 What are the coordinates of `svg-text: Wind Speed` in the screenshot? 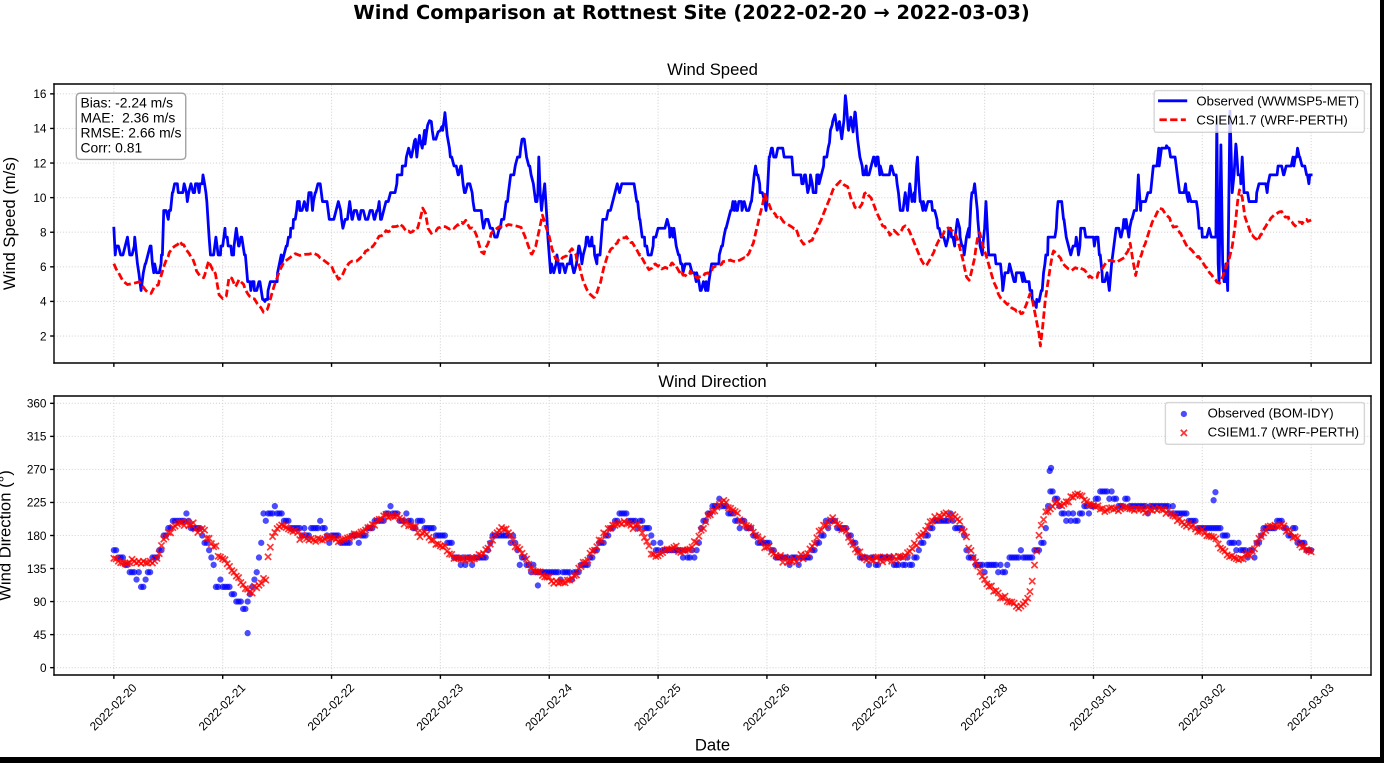 It's located at (712, 69).